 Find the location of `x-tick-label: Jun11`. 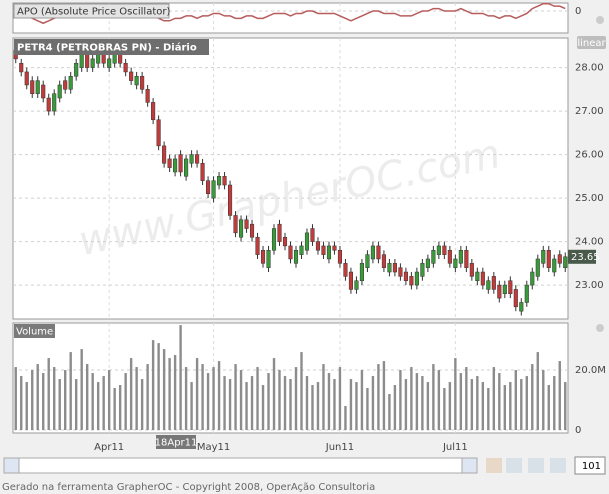

x-tick-label: Jun11 is located at coordinates (339, 447).